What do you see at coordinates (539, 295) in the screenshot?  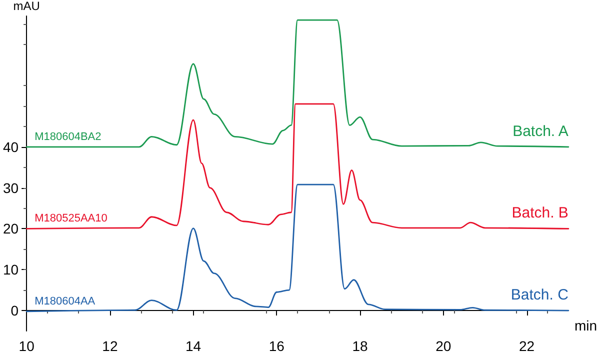 I see `series-label: Batch. C` at bounding box center [539, 295].